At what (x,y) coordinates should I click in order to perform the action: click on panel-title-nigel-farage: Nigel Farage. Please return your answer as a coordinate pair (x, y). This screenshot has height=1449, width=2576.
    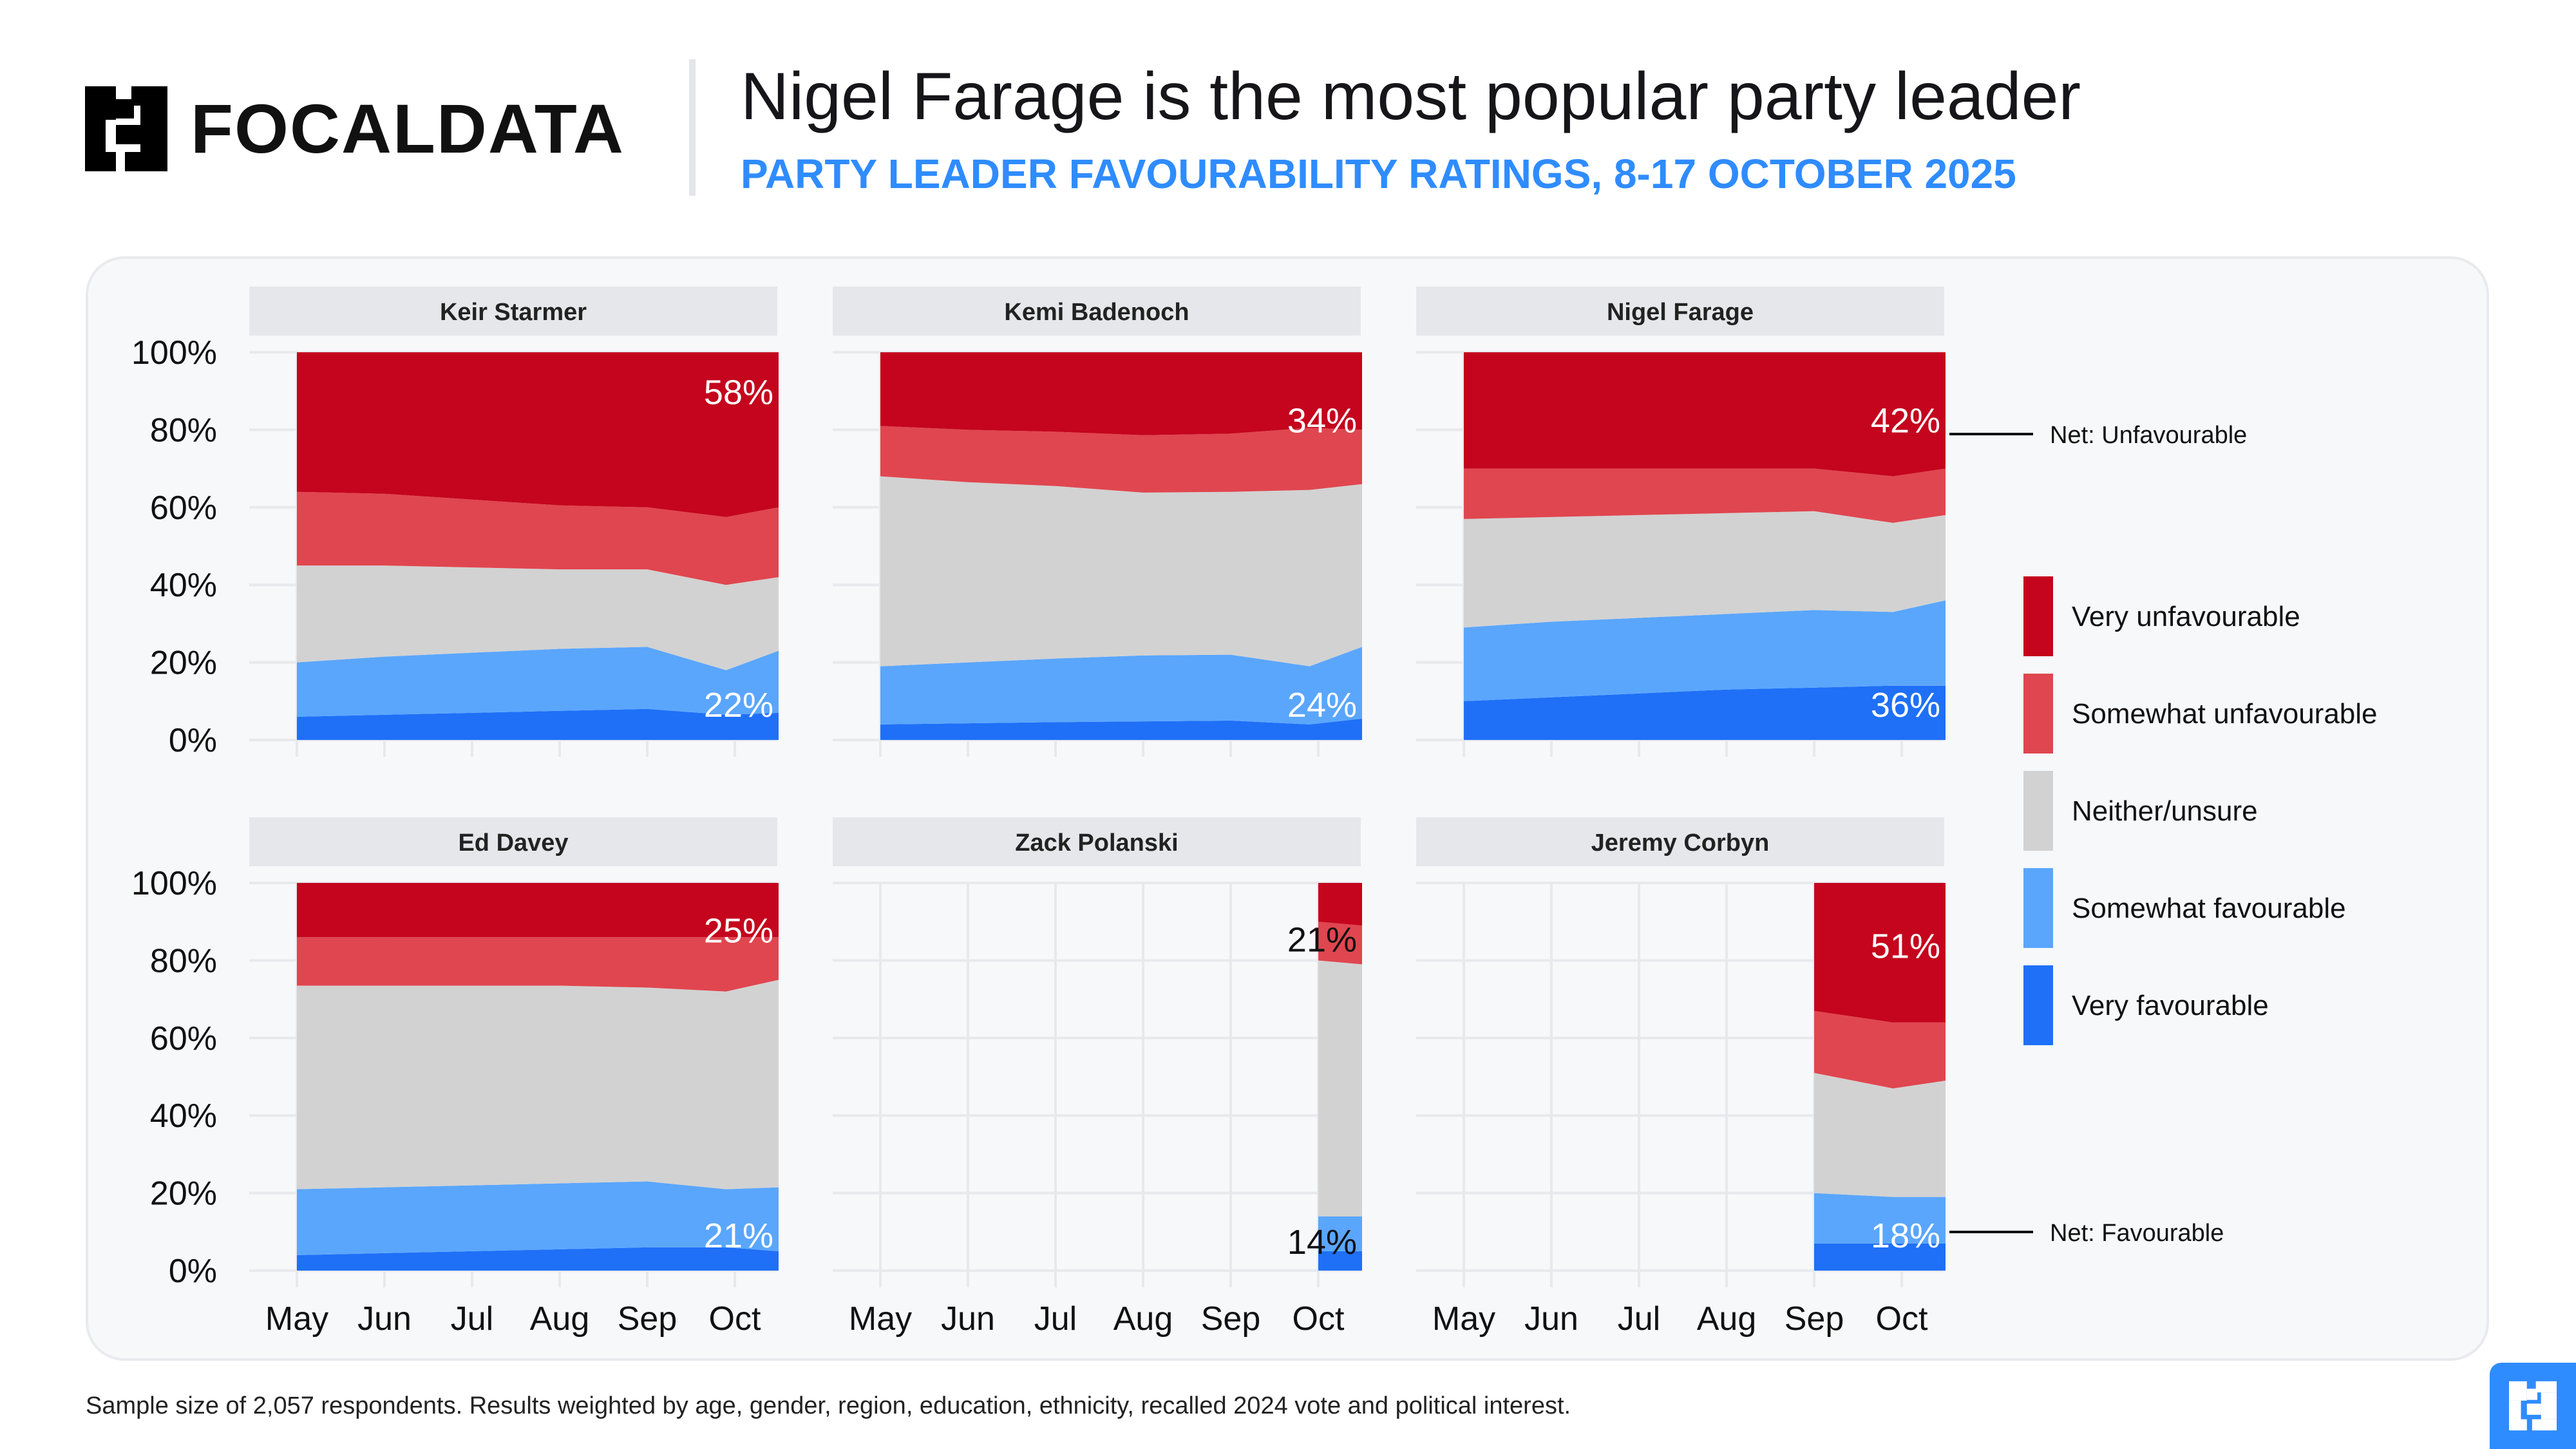
    Looking at the image, I should click on (1680, 312).